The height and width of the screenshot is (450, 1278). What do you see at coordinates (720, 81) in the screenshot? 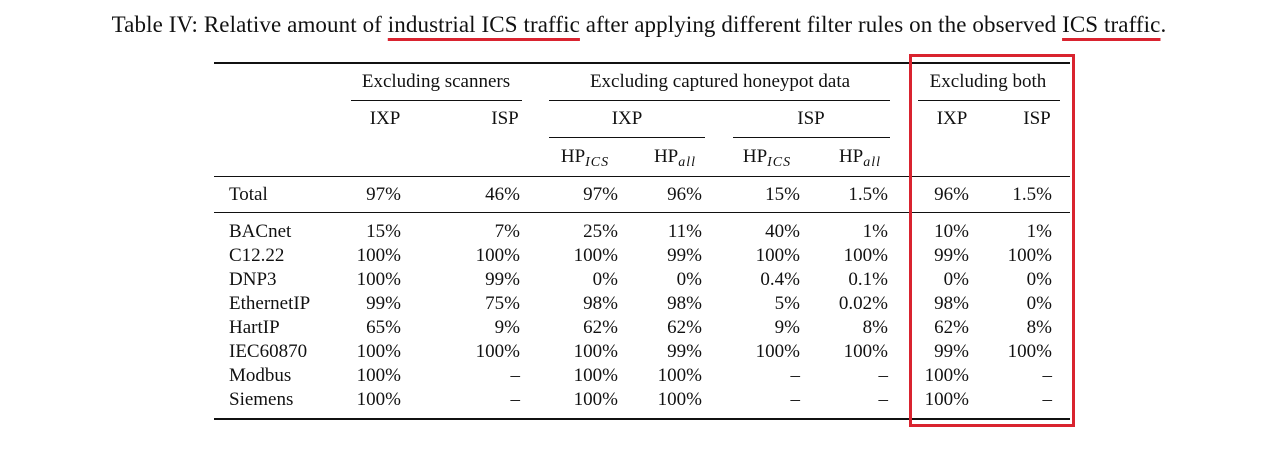
I see `header-excluding-honeypot: Excluding captured honeypot data` at bounding box center [720, 81].